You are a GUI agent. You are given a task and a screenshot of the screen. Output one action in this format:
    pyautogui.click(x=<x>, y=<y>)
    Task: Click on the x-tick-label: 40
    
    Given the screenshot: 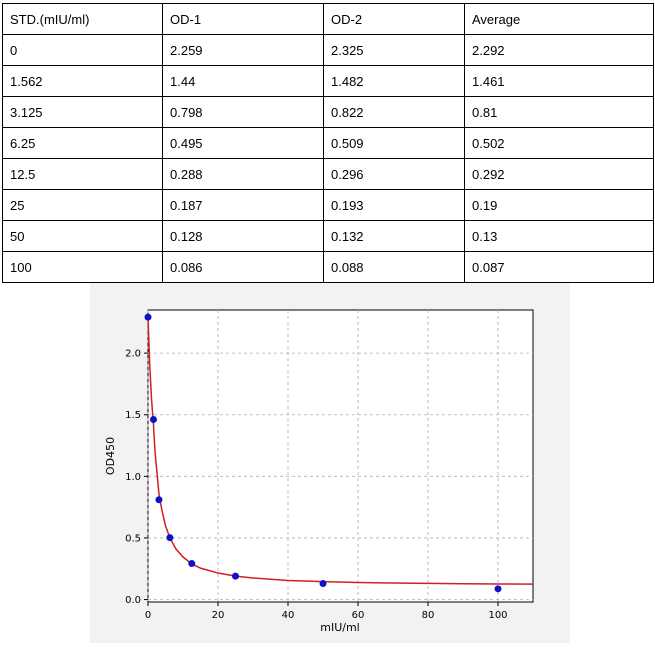 What is the action you would take?
    pyautogui.click(x=288, y=615)
    